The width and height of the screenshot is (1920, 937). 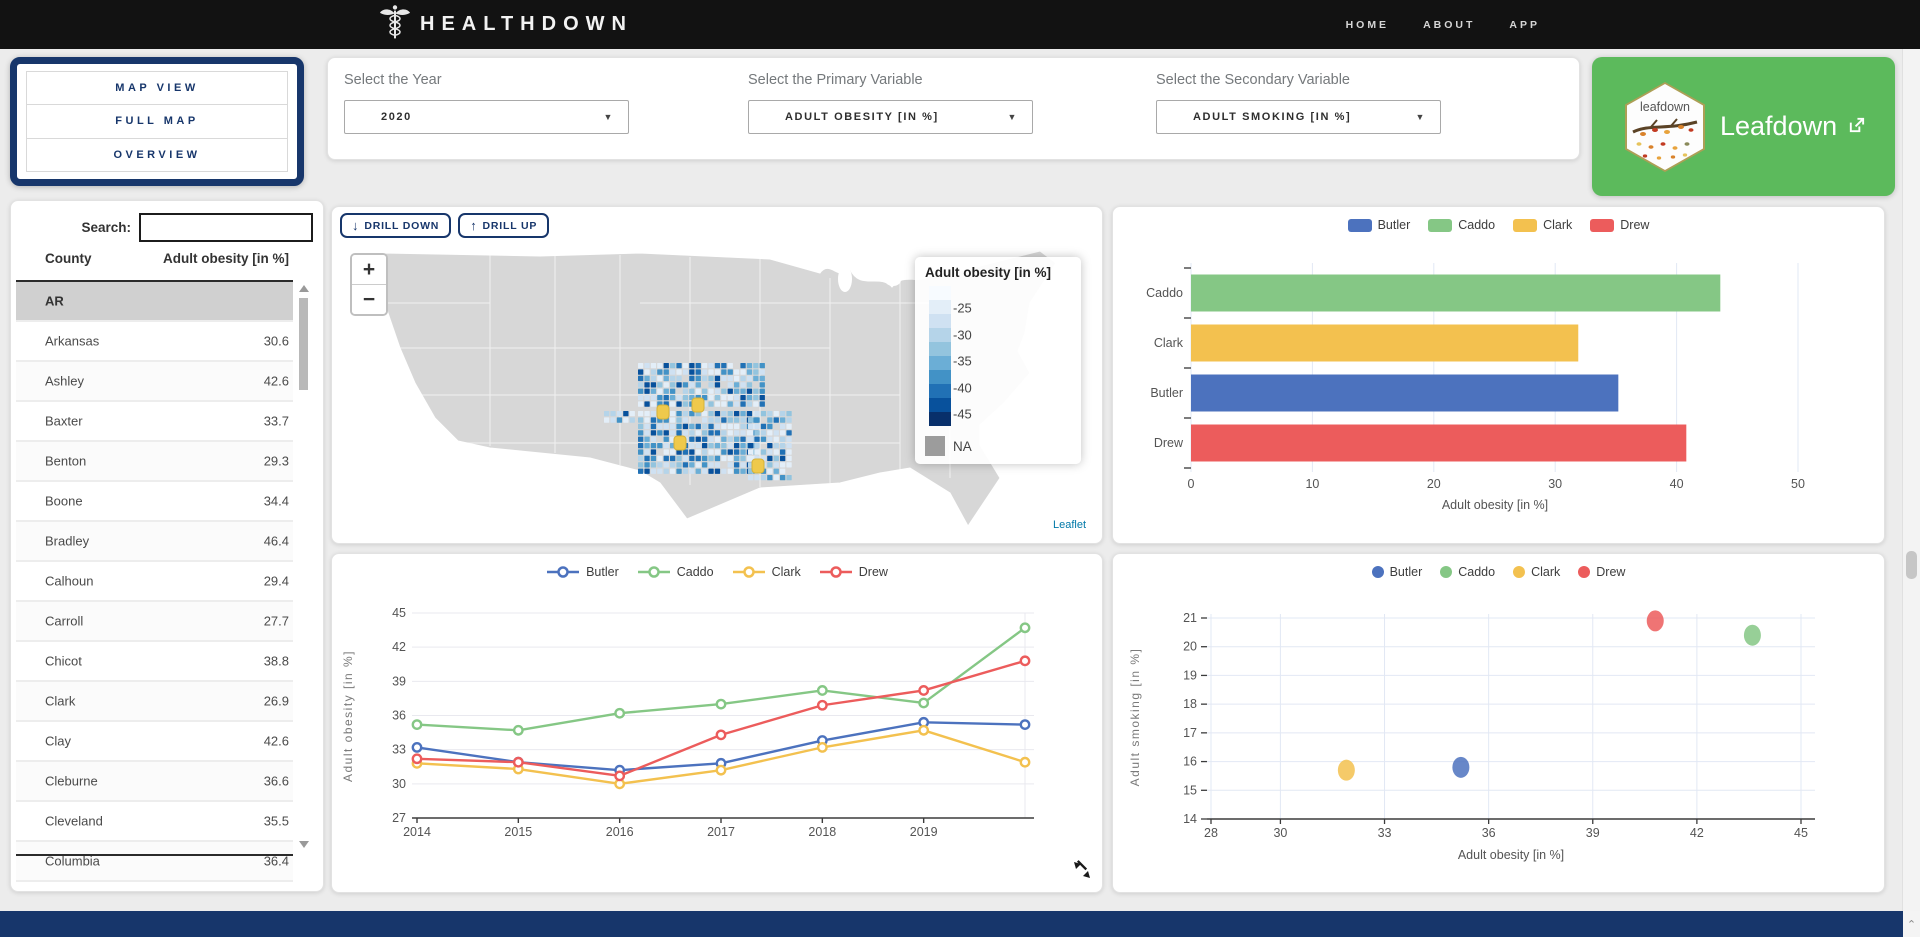 I want to click on view-button-map-view: MAP VIEW, so click(x=157, y=88).